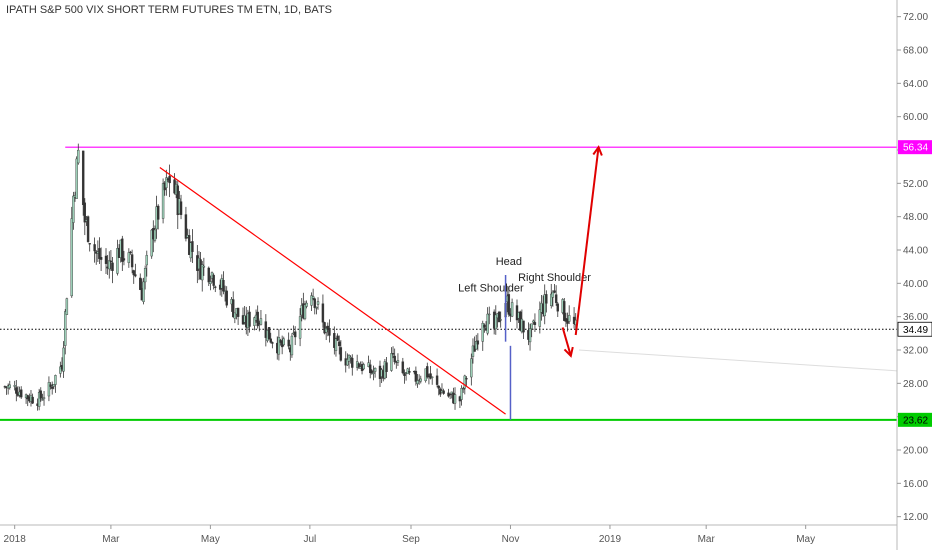 This screenshot has width=932, height=550. What do you see at coordinates (610, 539) in the screenshot?
I see `x-tick-label: 2019` at bounding box center [610, 539].